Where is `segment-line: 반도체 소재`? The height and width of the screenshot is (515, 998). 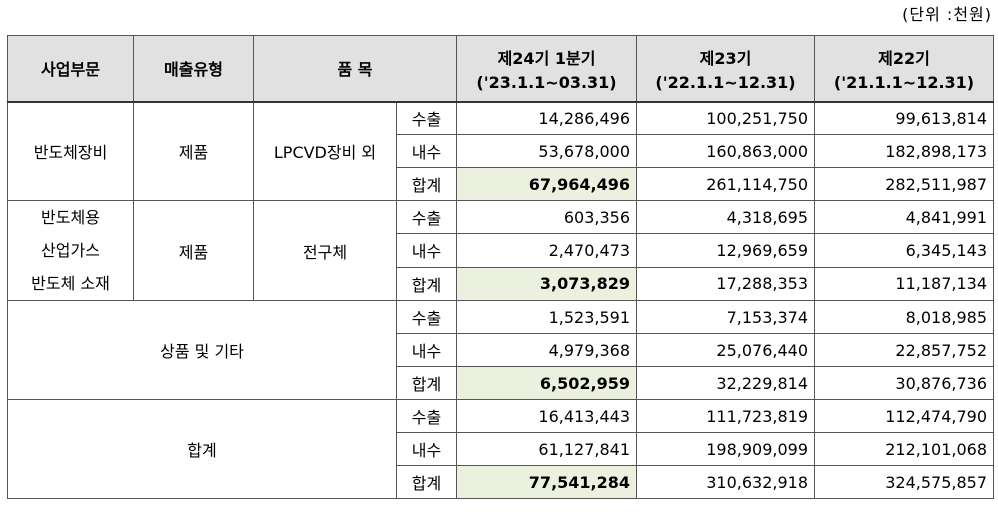 segment-line: 반도체 소재 is located at coordinates (70, 283).